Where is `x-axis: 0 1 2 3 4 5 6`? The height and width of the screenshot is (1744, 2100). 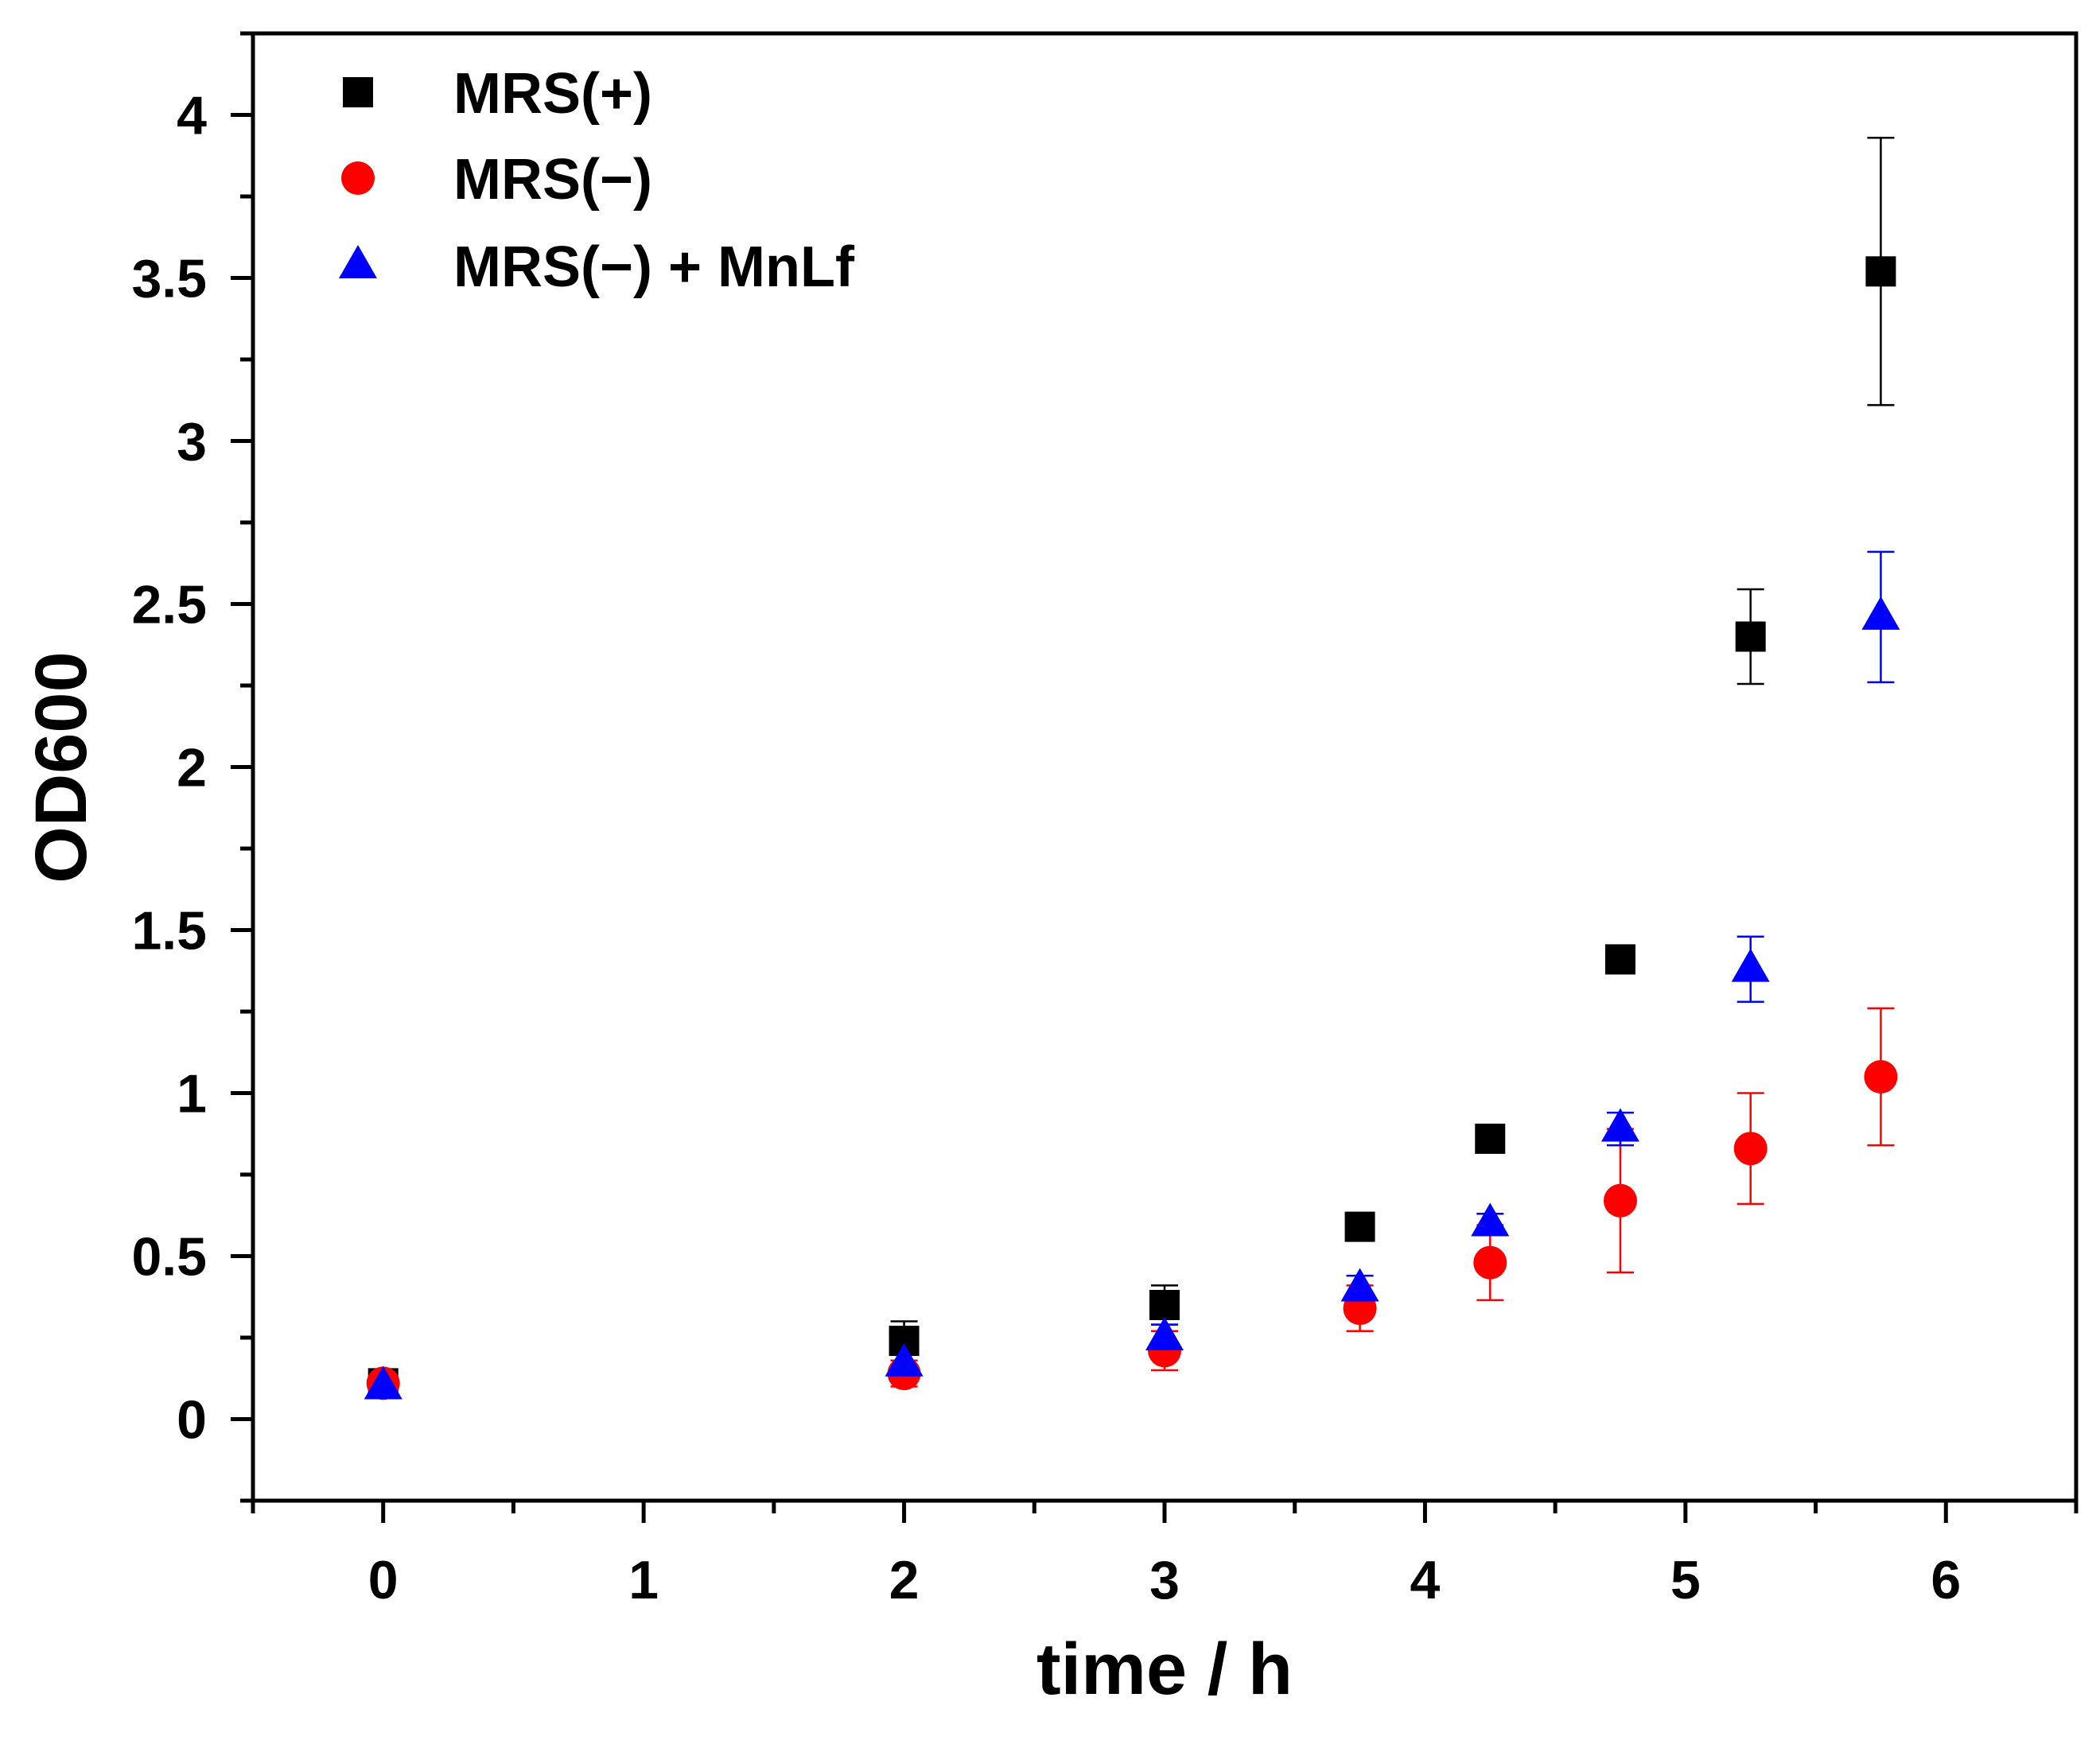 x-axis: 0 1 2 3 4 5 6 is located at coordinates (1165, 1556).